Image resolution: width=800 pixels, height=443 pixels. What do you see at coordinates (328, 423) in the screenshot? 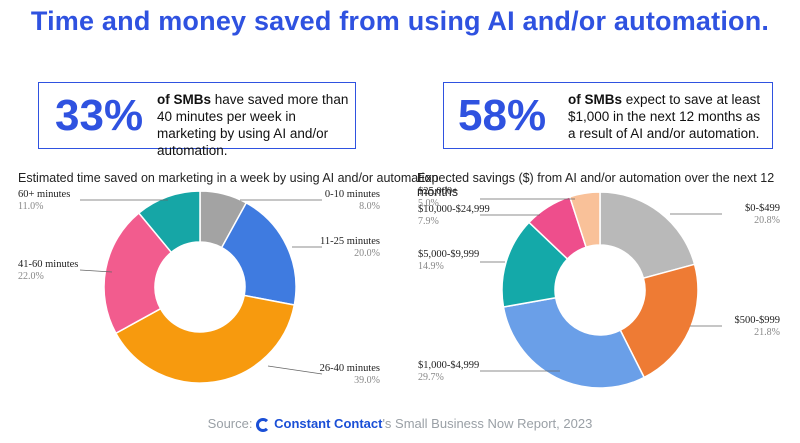
I see `source-brand: Constant Contact` at bounding box center [328, 423].